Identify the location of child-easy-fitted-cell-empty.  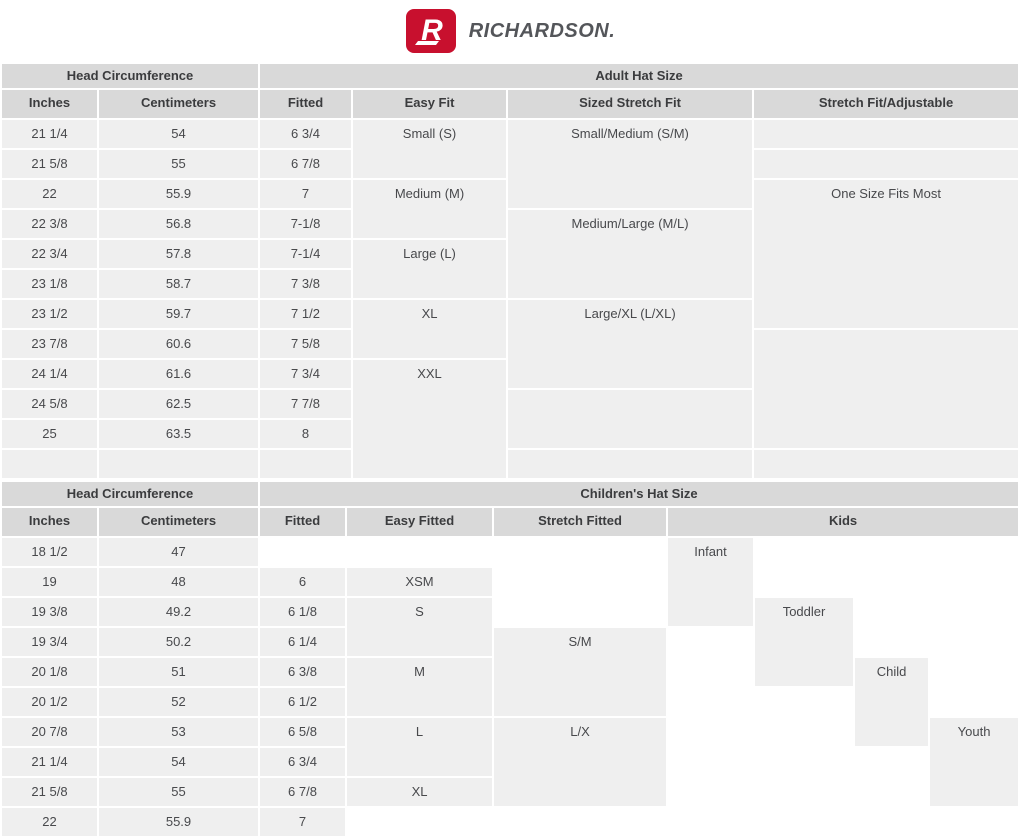
(419, 822).